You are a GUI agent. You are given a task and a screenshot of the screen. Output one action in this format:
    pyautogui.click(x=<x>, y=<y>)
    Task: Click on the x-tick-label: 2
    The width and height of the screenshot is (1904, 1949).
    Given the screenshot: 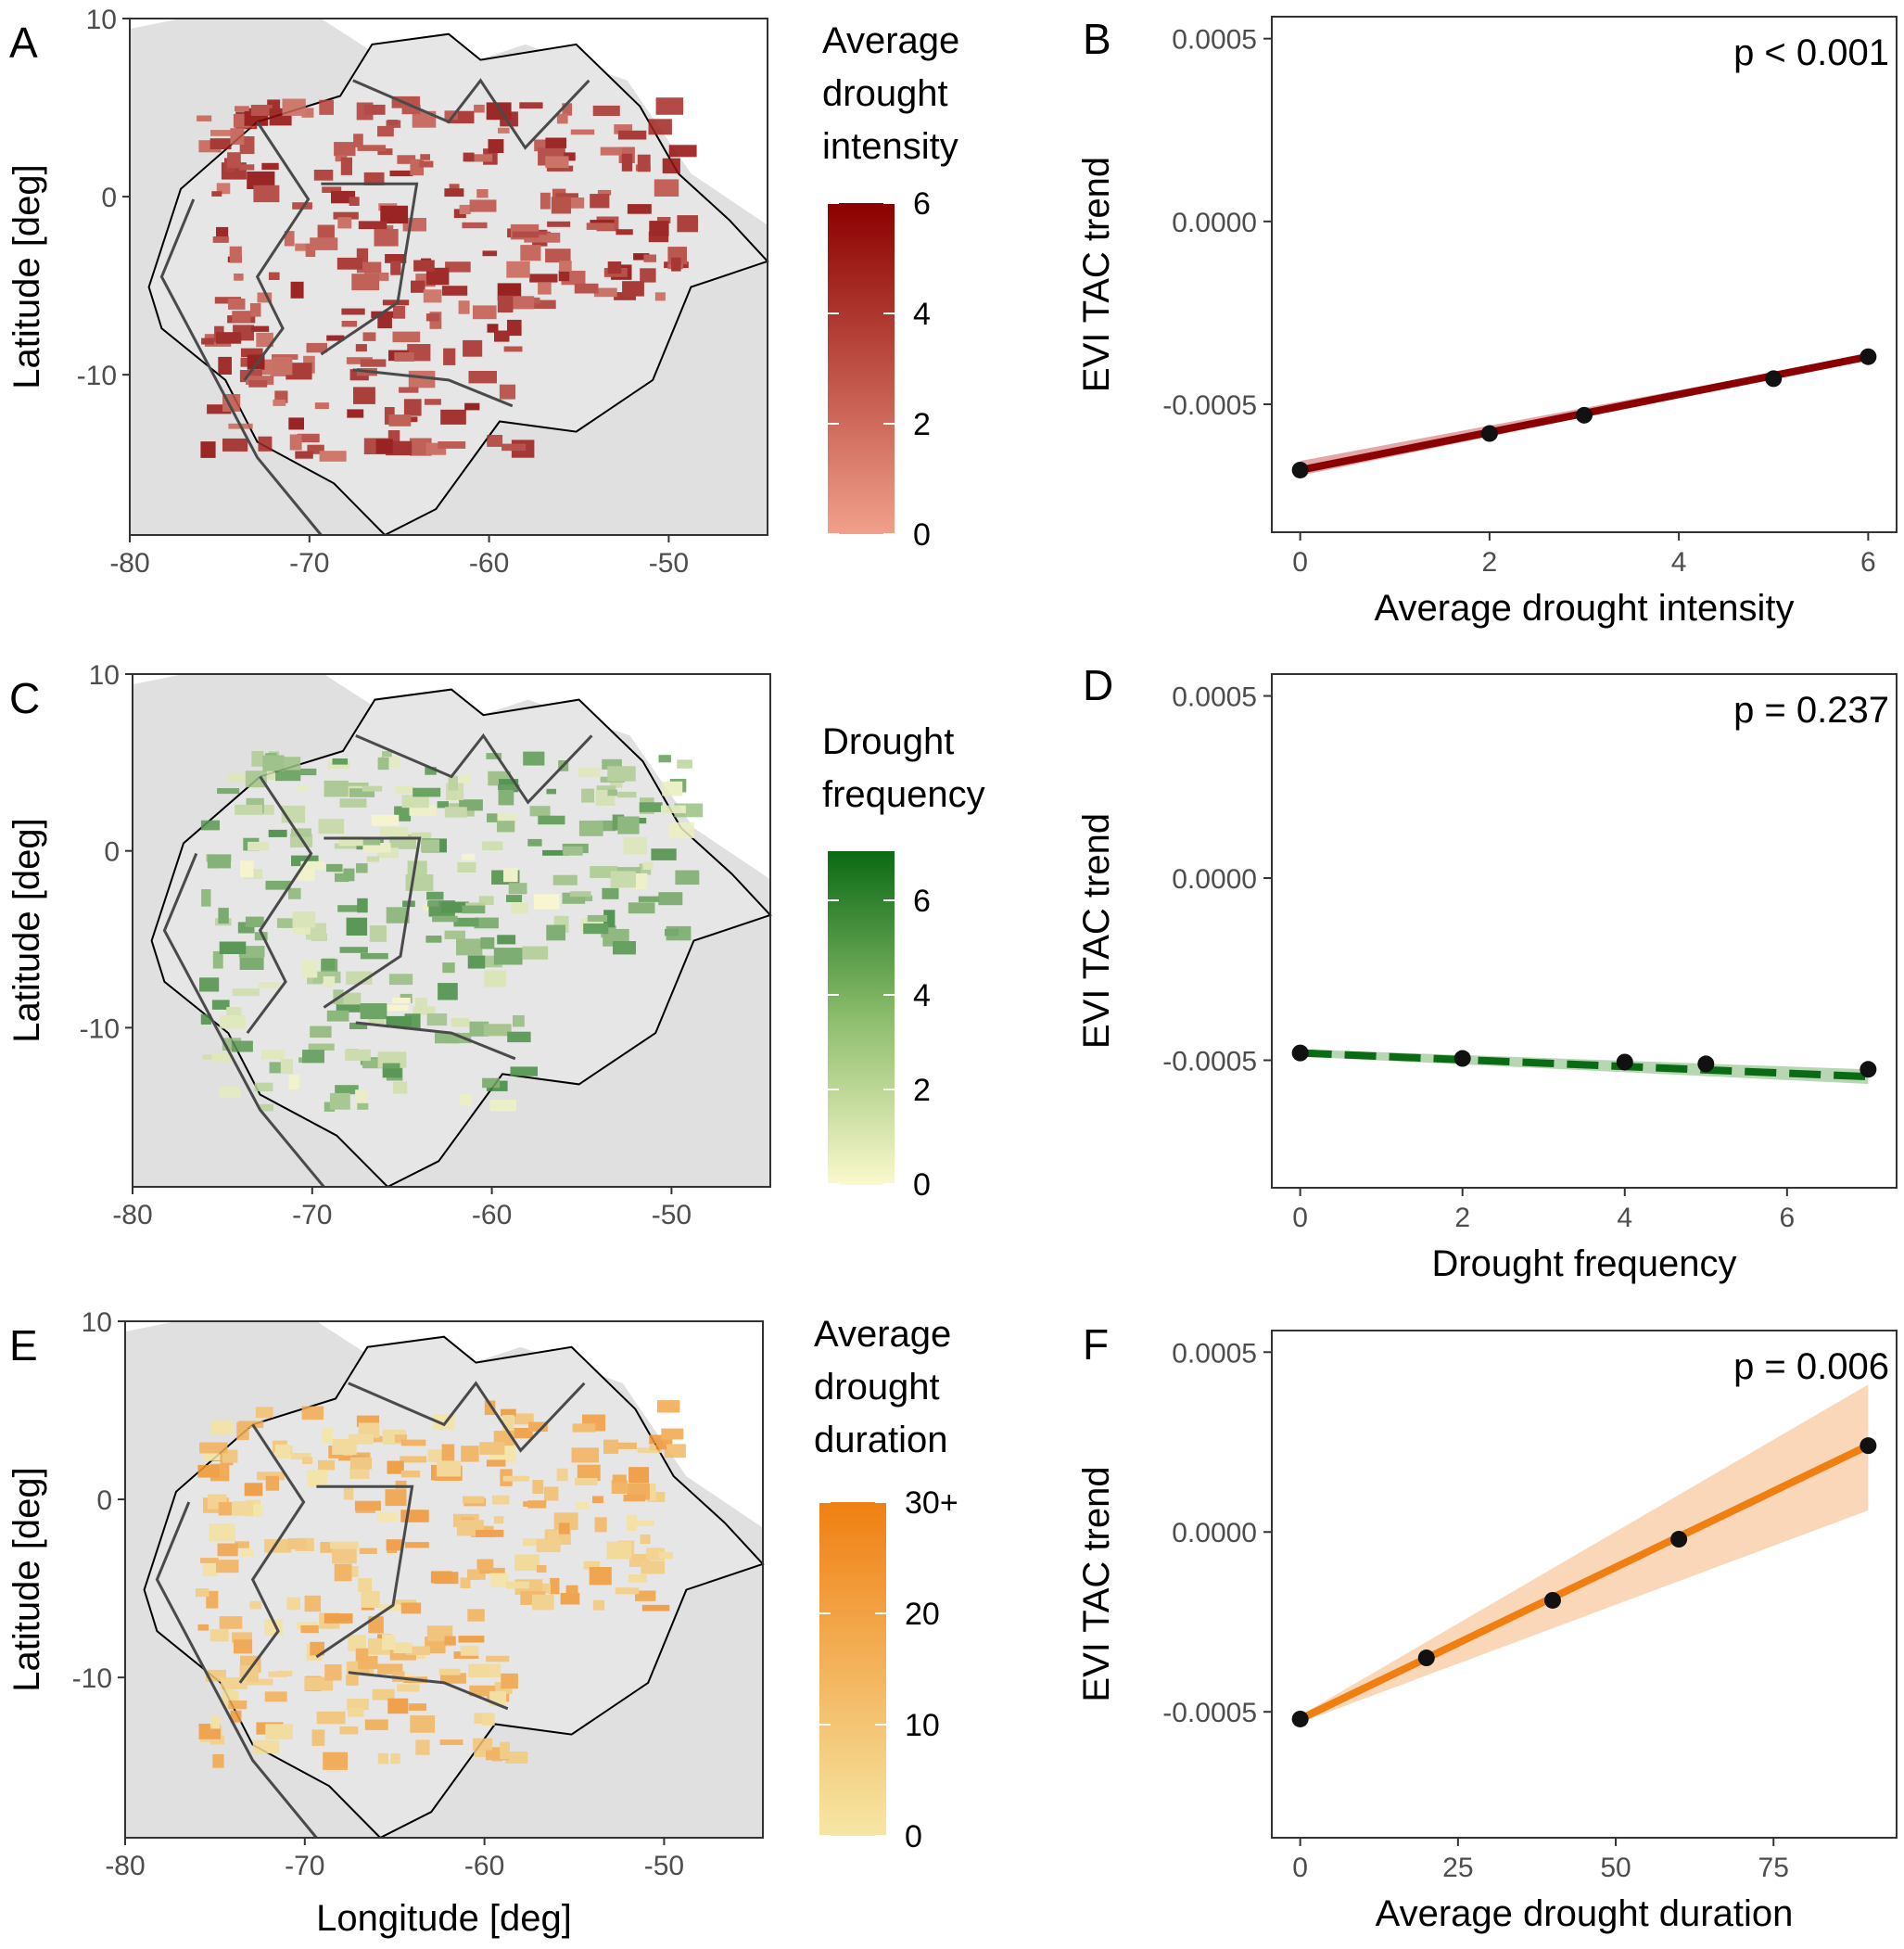 What is the action you would take?
    pyautogui.click(x=1462, y=1218)
    